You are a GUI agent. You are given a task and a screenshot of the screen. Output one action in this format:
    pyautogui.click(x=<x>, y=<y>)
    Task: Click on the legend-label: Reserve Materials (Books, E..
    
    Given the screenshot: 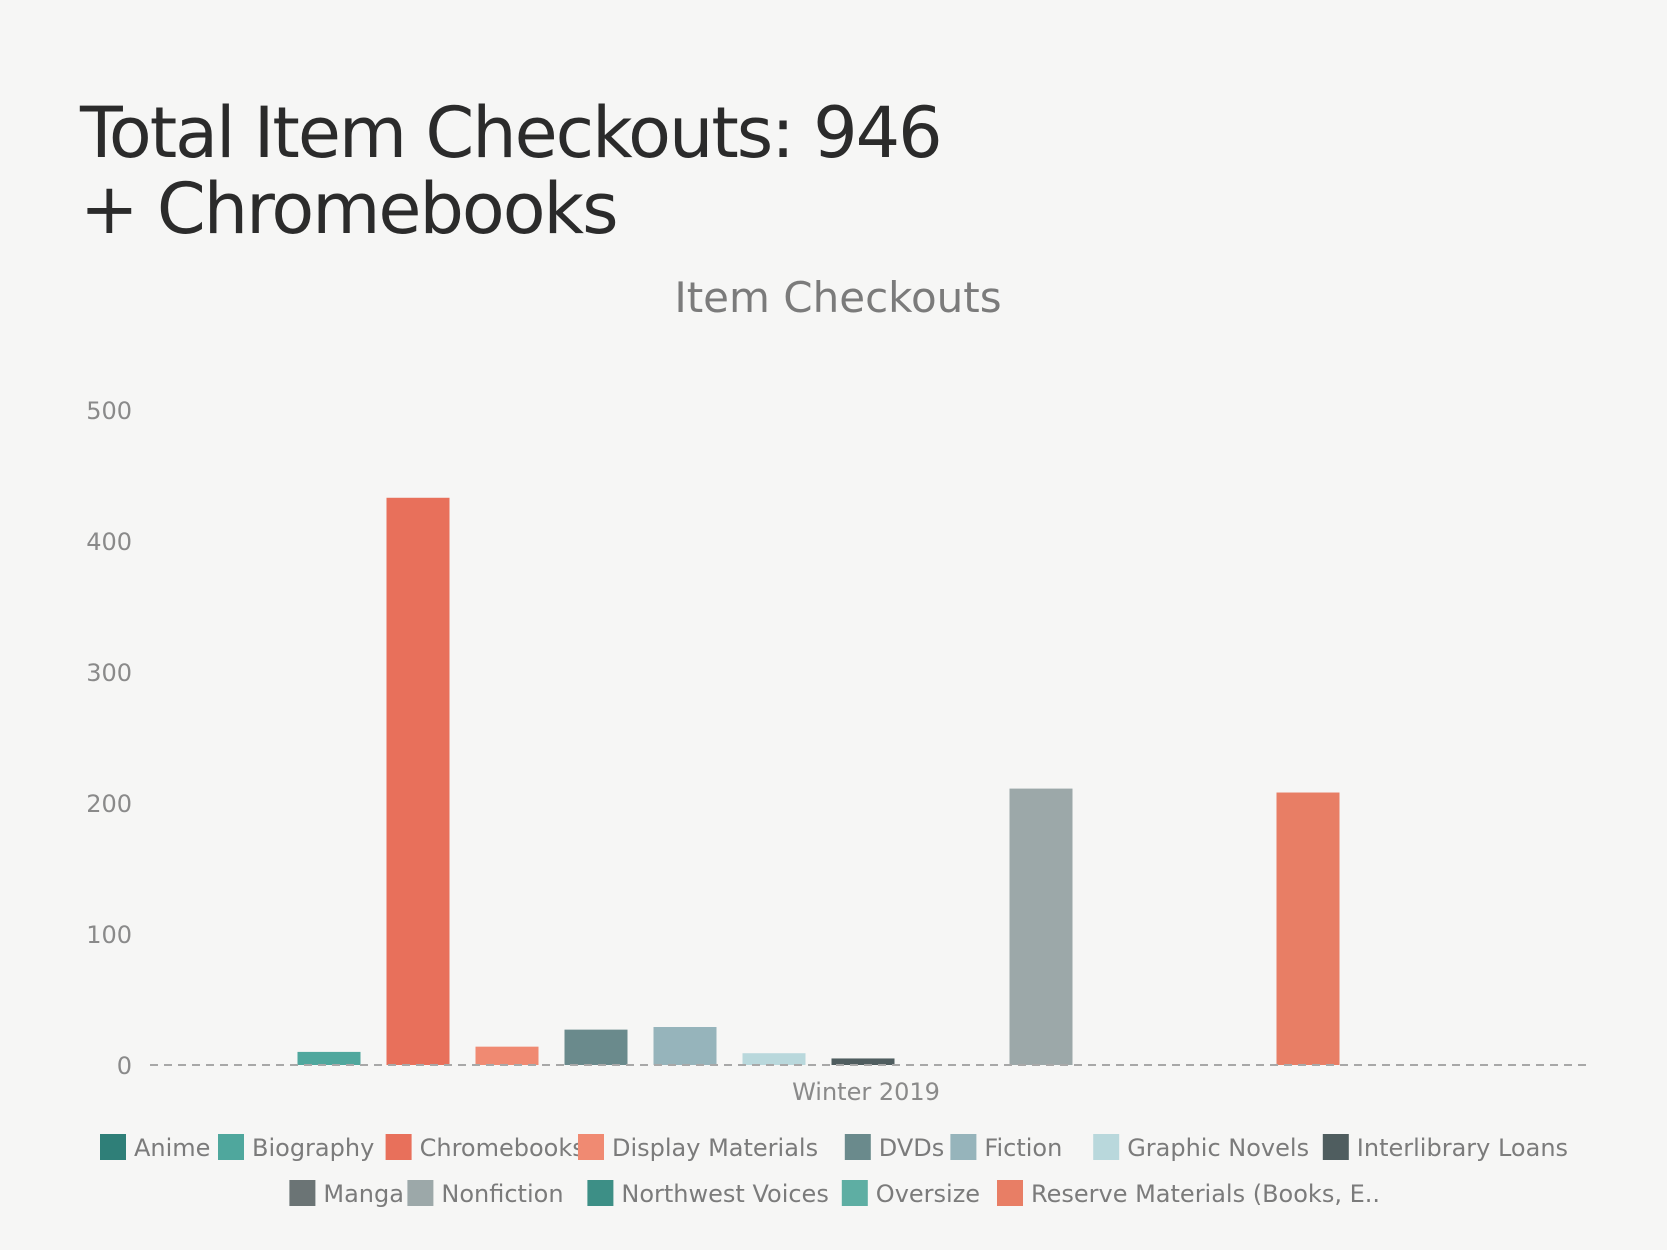 What is the action you would take?
    pyautogui.click(x=1205, y=1194)
    